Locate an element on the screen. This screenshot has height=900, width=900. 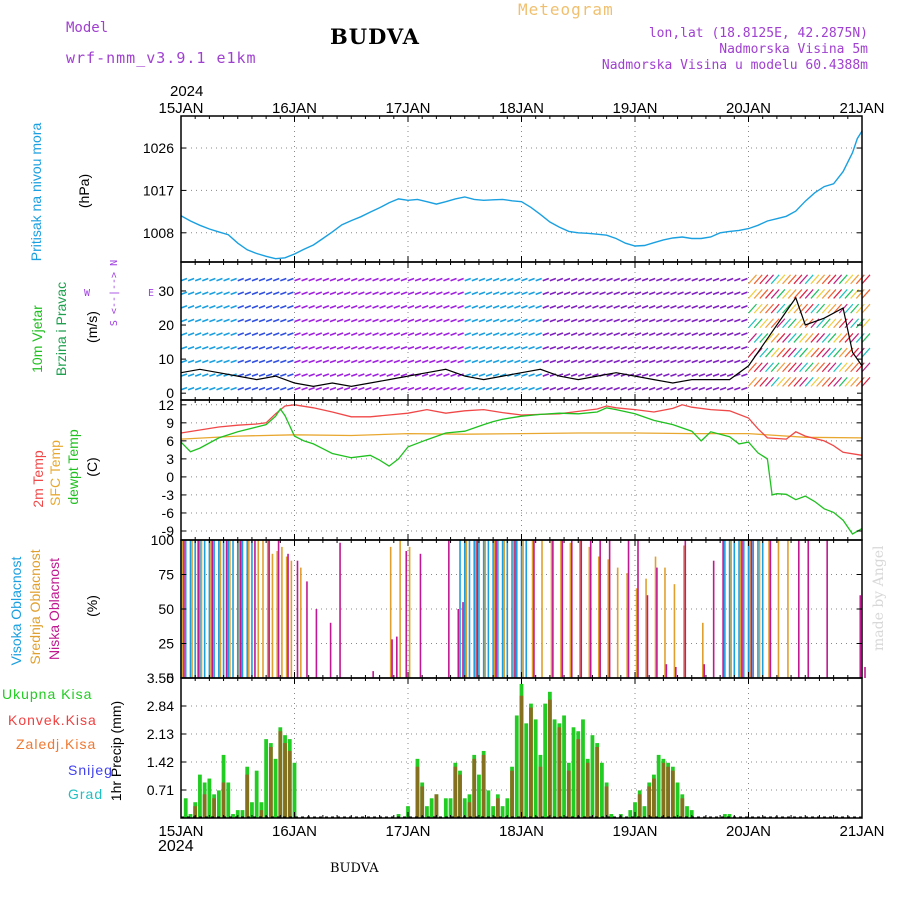
time-tick-bottom: 19JAN is located at coordinates (634, 831).